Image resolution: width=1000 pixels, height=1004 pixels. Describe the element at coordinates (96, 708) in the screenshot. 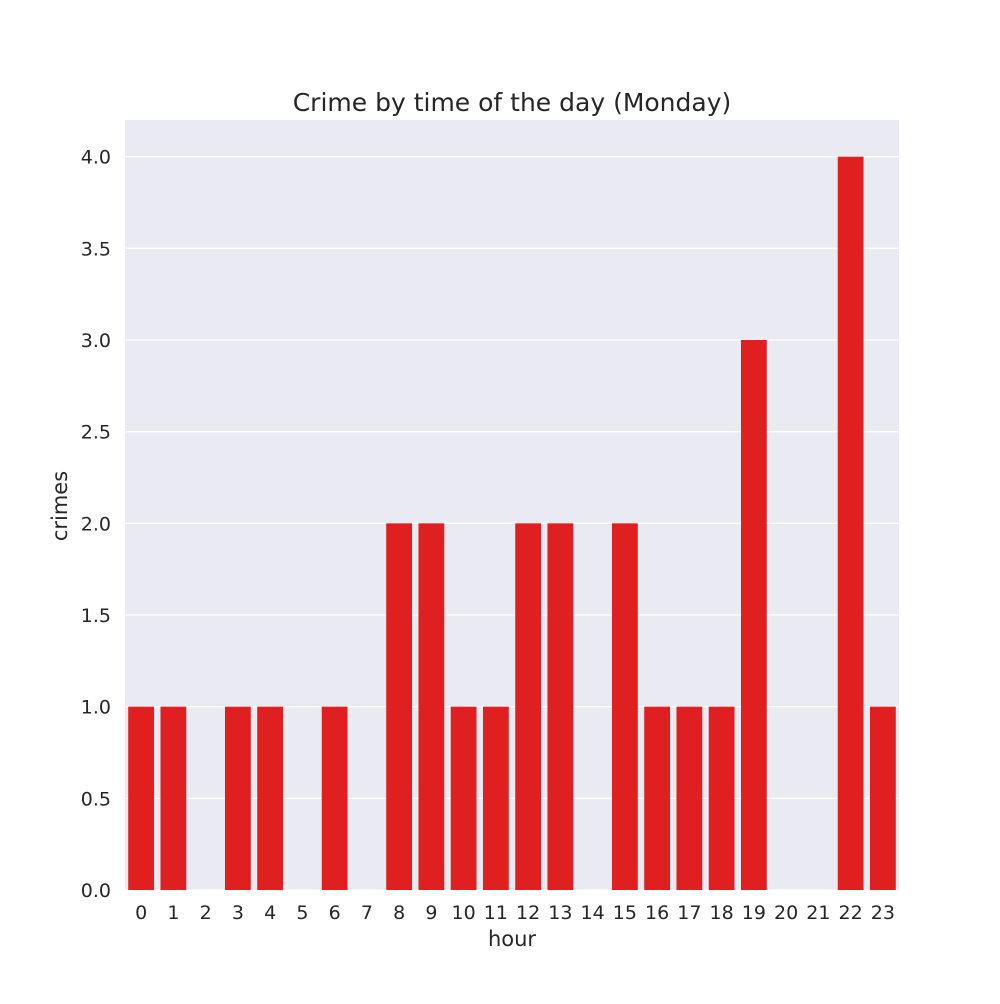

I see `y-tick-label: 1.0` at that location.